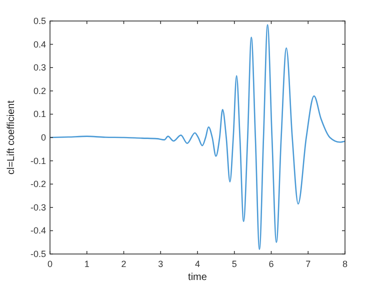 The width and height of the screenshot is (382, 286). I want to click on y-tick-label: 0.5, so click(39, 21).